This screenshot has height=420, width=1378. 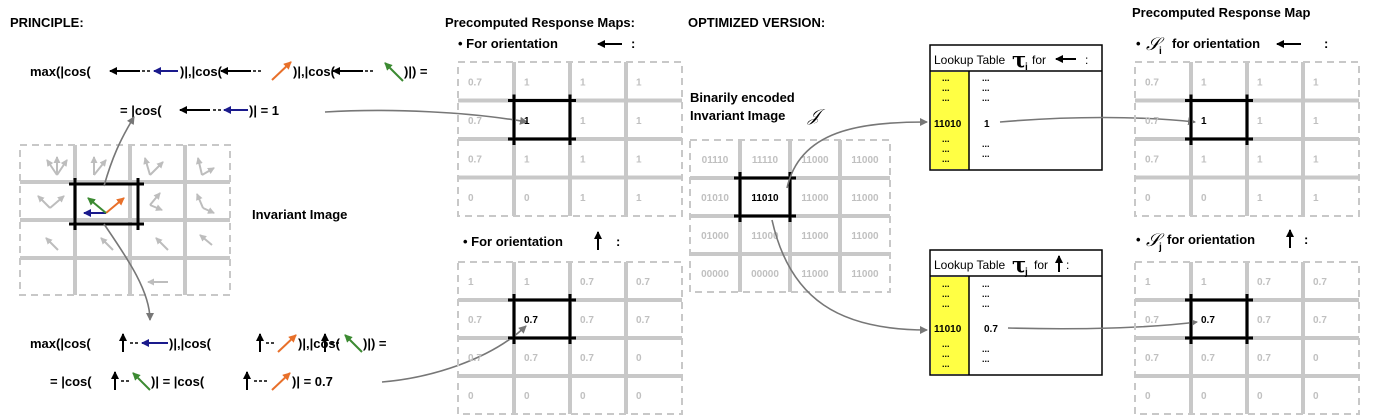 I want to click on heading-precomputed-map: Precomputed Response Map, so click(x=1221, y=12).